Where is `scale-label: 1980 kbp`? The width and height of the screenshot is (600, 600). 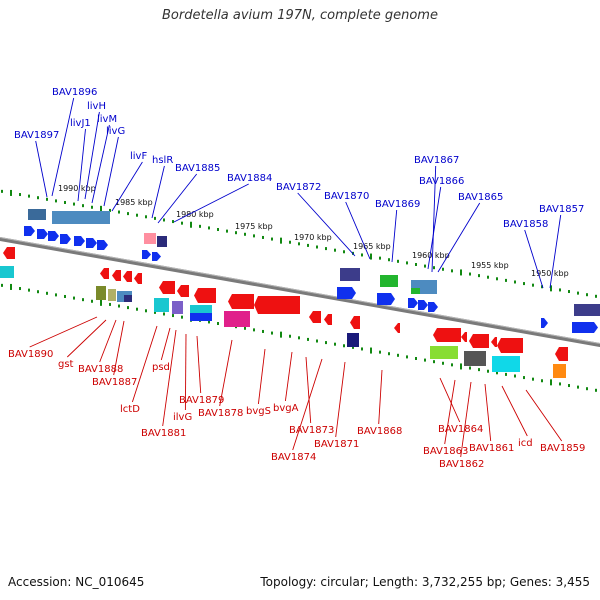 scale-label: 1980 kbp is located at coordinates (195, 214).